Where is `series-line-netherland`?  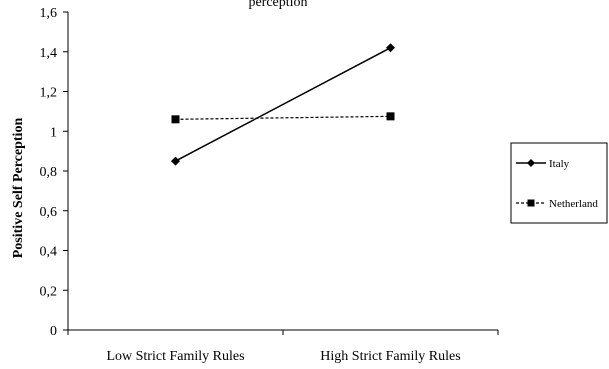 series-line-netherland is located at coordinates (283, 117).